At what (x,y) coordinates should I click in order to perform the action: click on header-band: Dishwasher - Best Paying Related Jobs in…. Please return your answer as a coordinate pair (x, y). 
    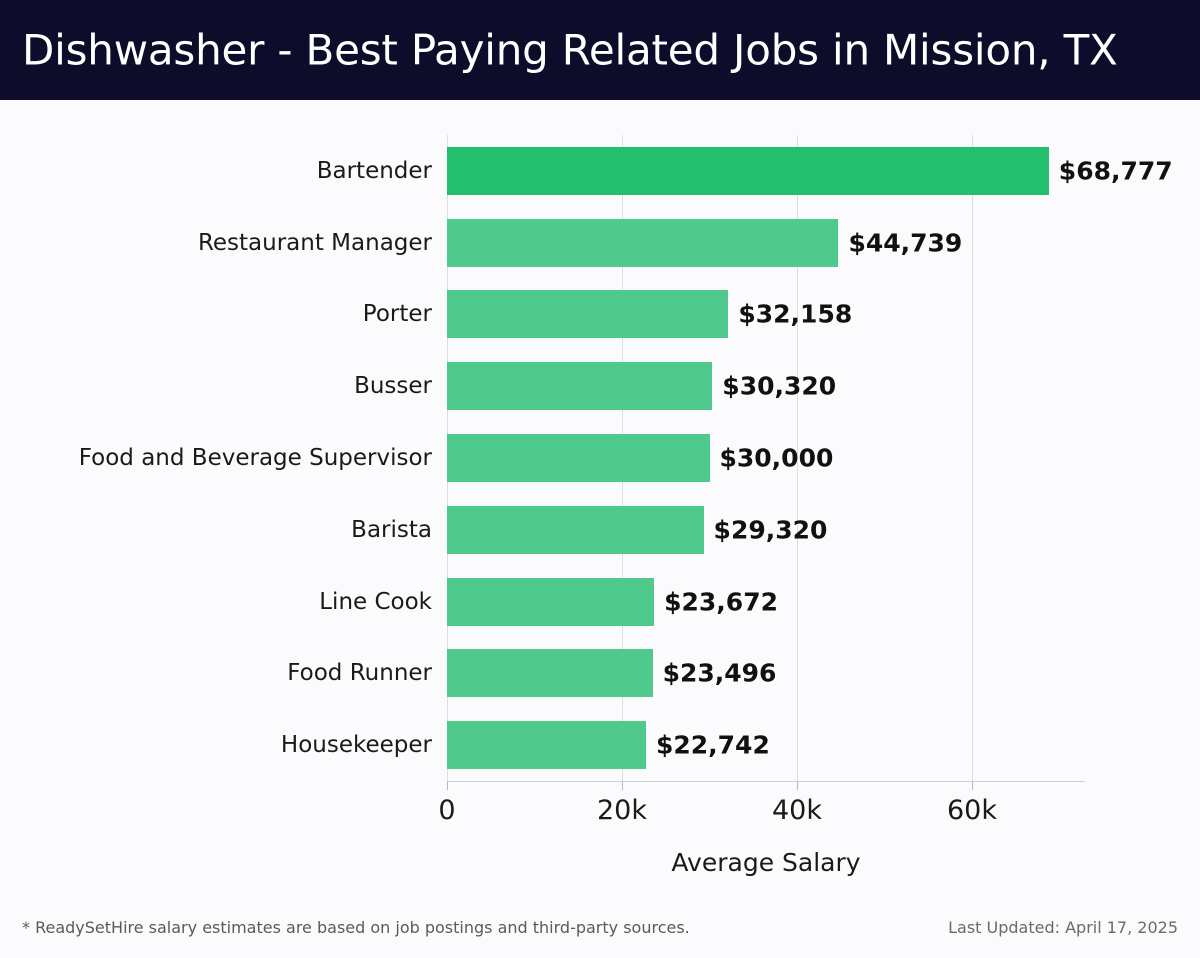
    Looking at the image, I should click on (600, 50).